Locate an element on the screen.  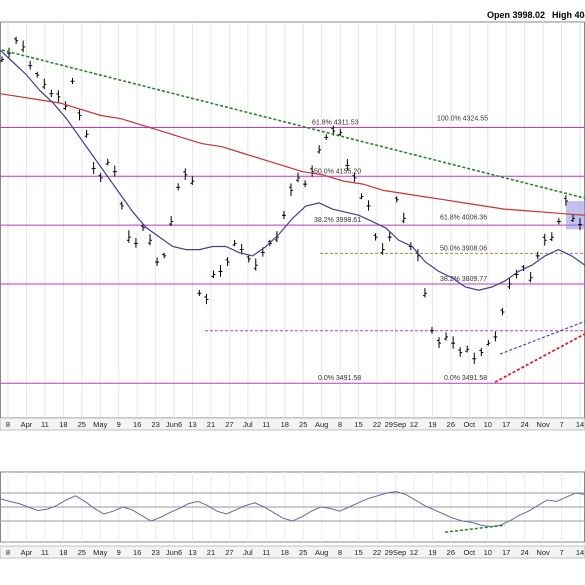
fib-label: 61.8% 4006.36 is located at coordinates (463, 218).